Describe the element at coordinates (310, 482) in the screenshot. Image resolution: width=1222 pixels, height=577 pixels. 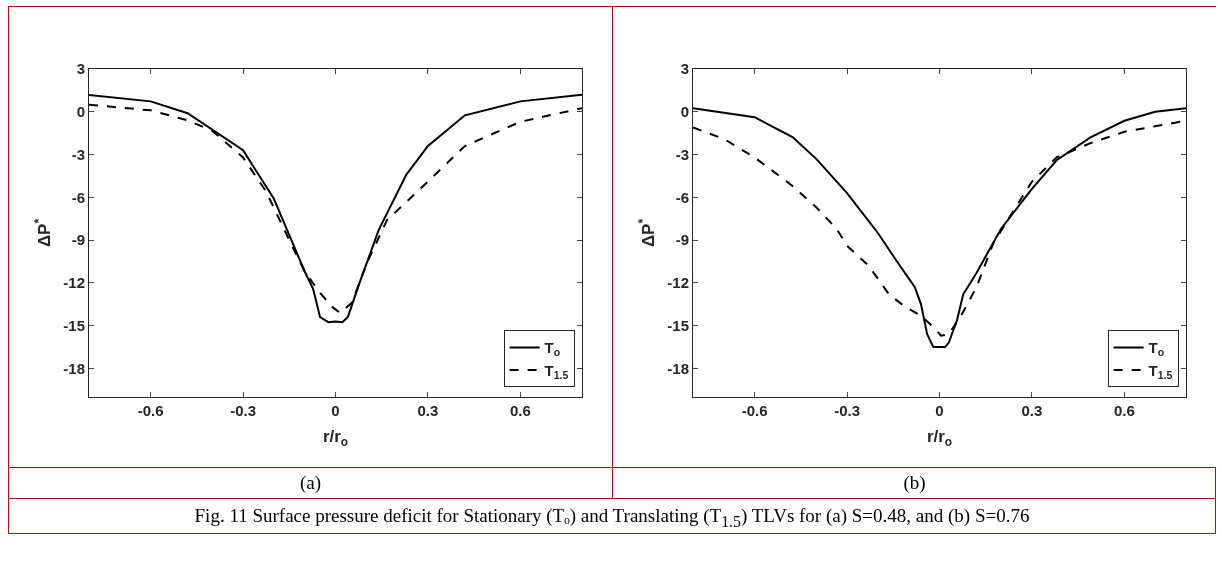
I see `text: (a)` at that location.